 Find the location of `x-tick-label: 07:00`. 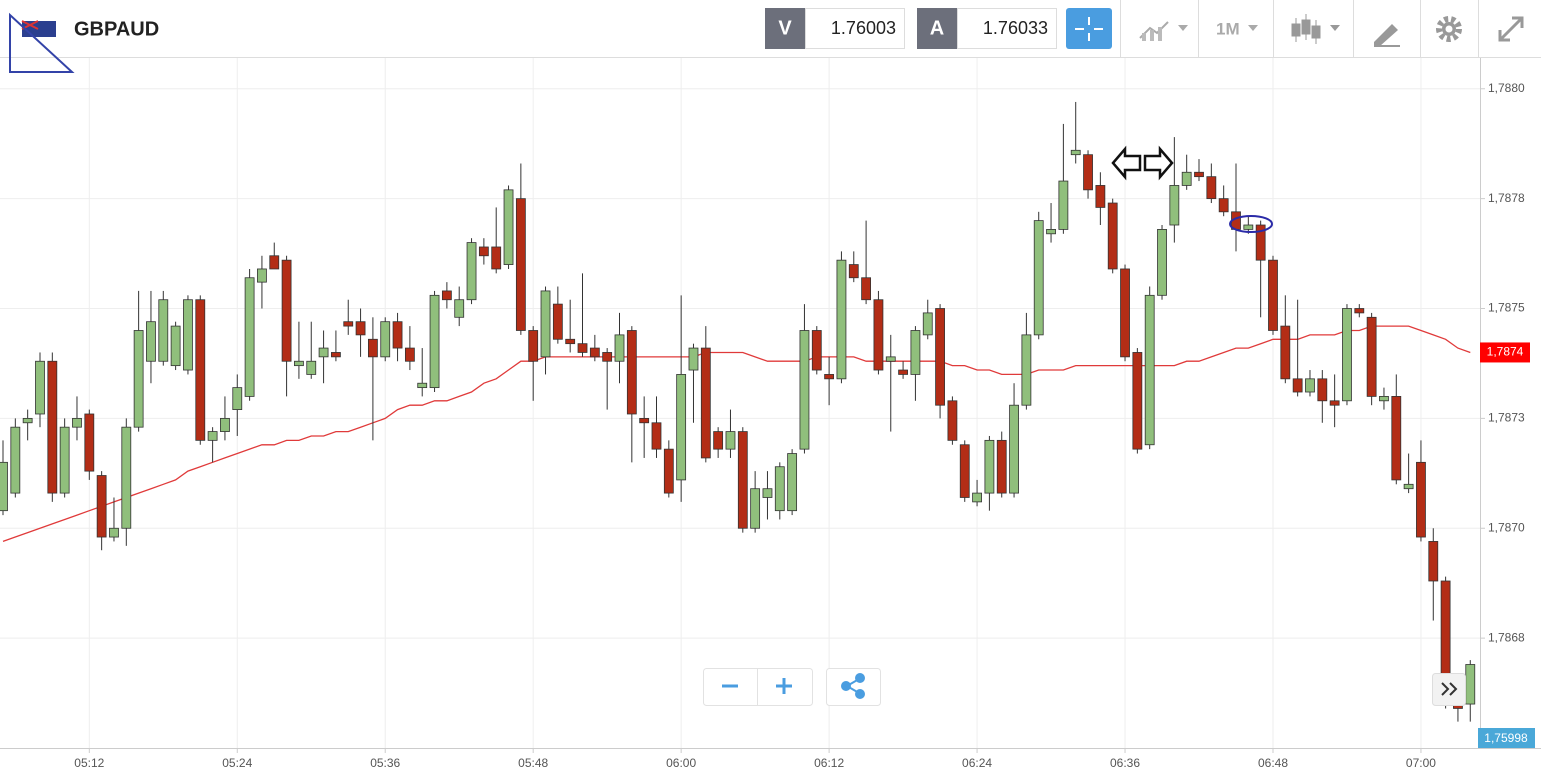

x-tick-label: 07:00 is located at coordinates (1421, 763).